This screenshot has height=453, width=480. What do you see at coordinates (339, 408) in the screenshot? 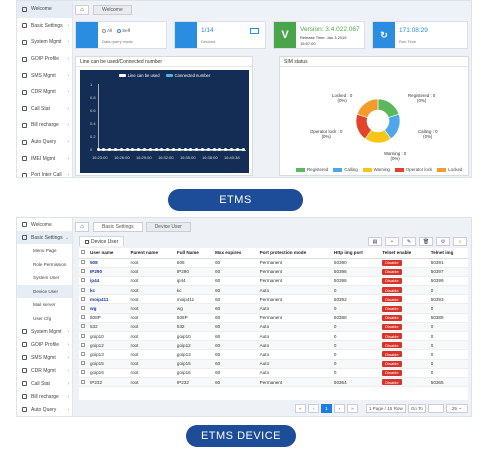
I see `next-page-button: ›` at bounding box center [339, 408].